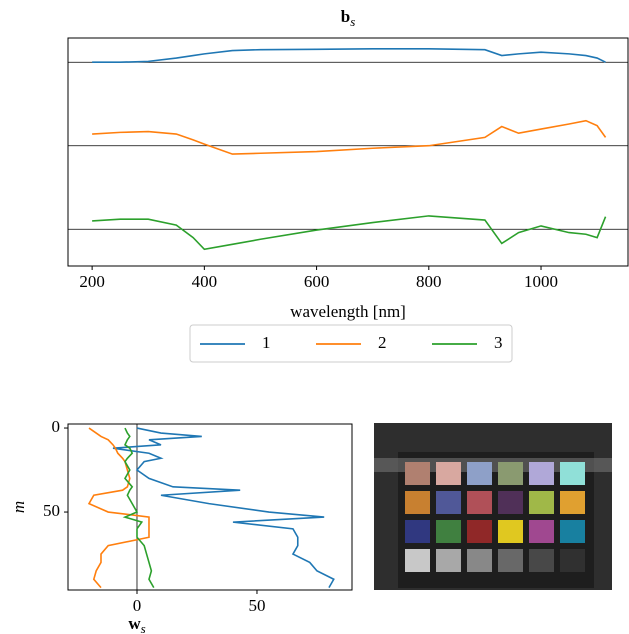 This screenshot has width=629, height=634. I want to click on x-tick-label: 1000, so click(541, 281).